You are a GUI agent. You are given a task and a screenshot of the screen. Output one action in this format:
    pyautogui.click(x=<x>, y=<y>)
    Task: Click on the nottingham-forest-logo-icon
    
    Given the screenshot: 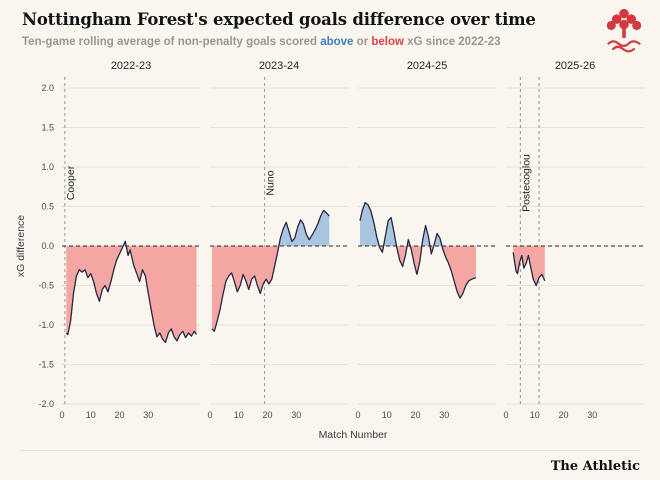 What is the action you would take?
    pyautogui.click(x=624, y=30)
    